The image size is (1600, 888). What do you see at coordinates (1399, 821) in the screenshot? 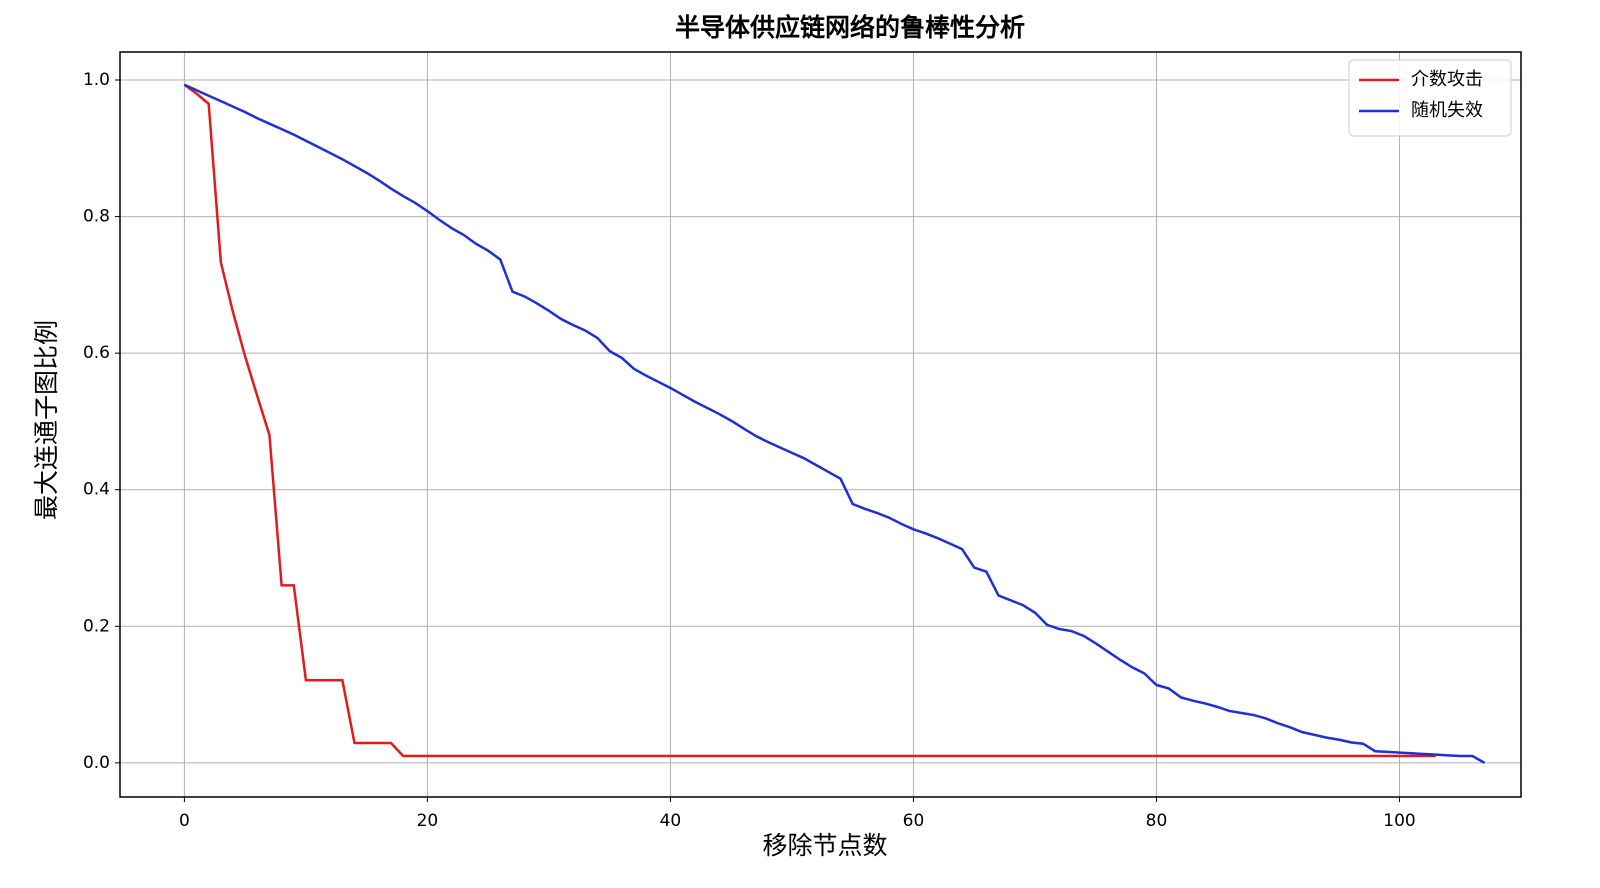
I see `x-tick-label: 100` at bounding box center [1399, 821].